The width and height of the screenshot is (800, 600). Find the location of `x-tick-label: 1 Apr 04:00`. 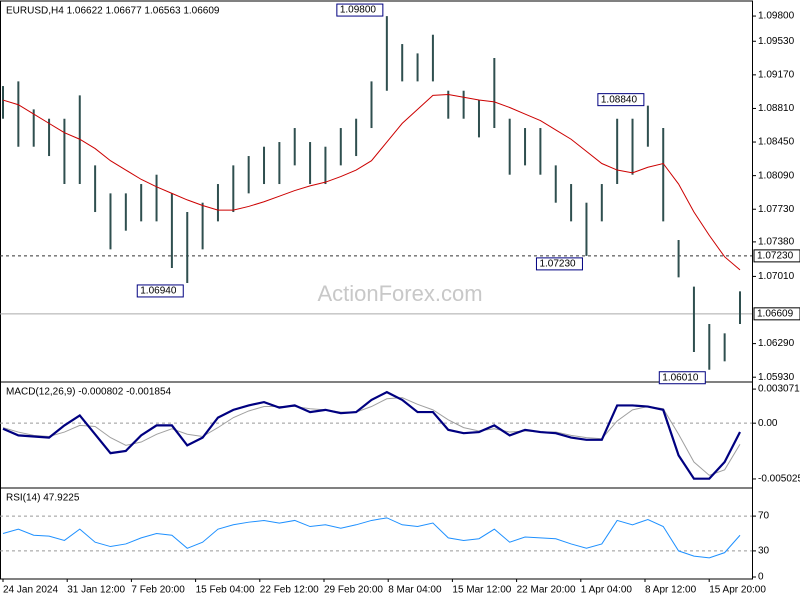

x-tick-label: 1 Apr 04:00 is located at coordinates (607, 590).